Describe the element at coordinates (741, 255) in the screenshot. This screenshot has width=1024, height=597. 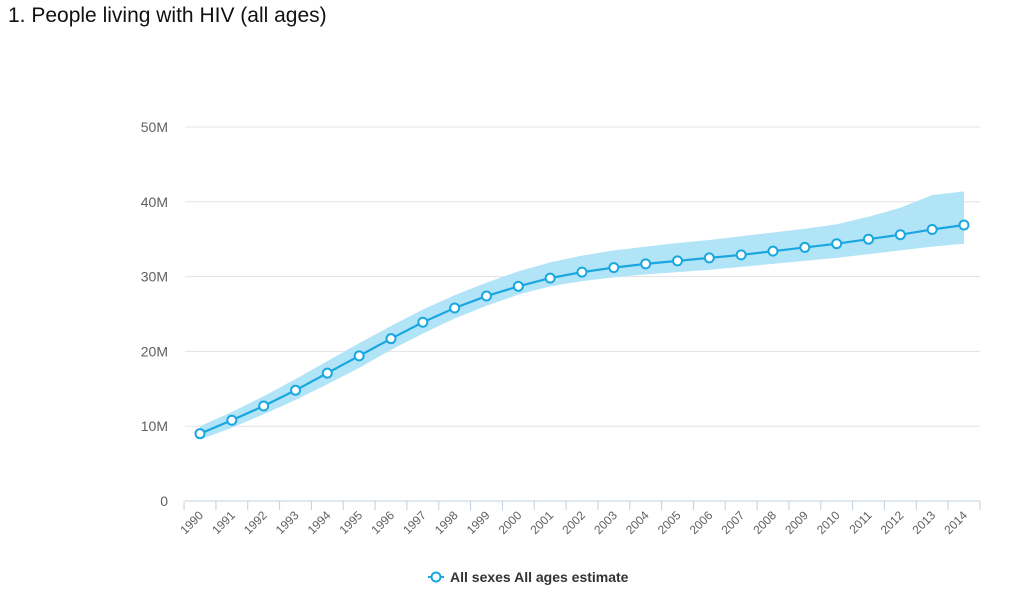
I see `data-point-2007` at that location.